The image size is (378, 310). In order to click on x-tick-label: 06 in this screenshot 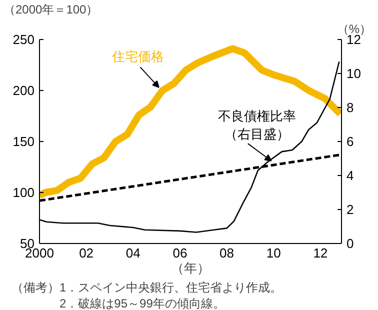, I will do `click(180, 253)`.